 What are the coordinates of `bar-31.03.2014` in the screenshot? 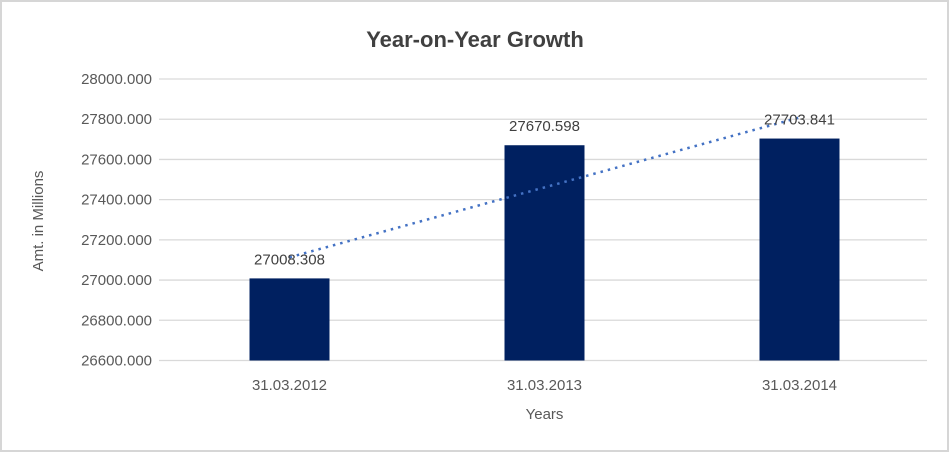 It's located at (799, 249).